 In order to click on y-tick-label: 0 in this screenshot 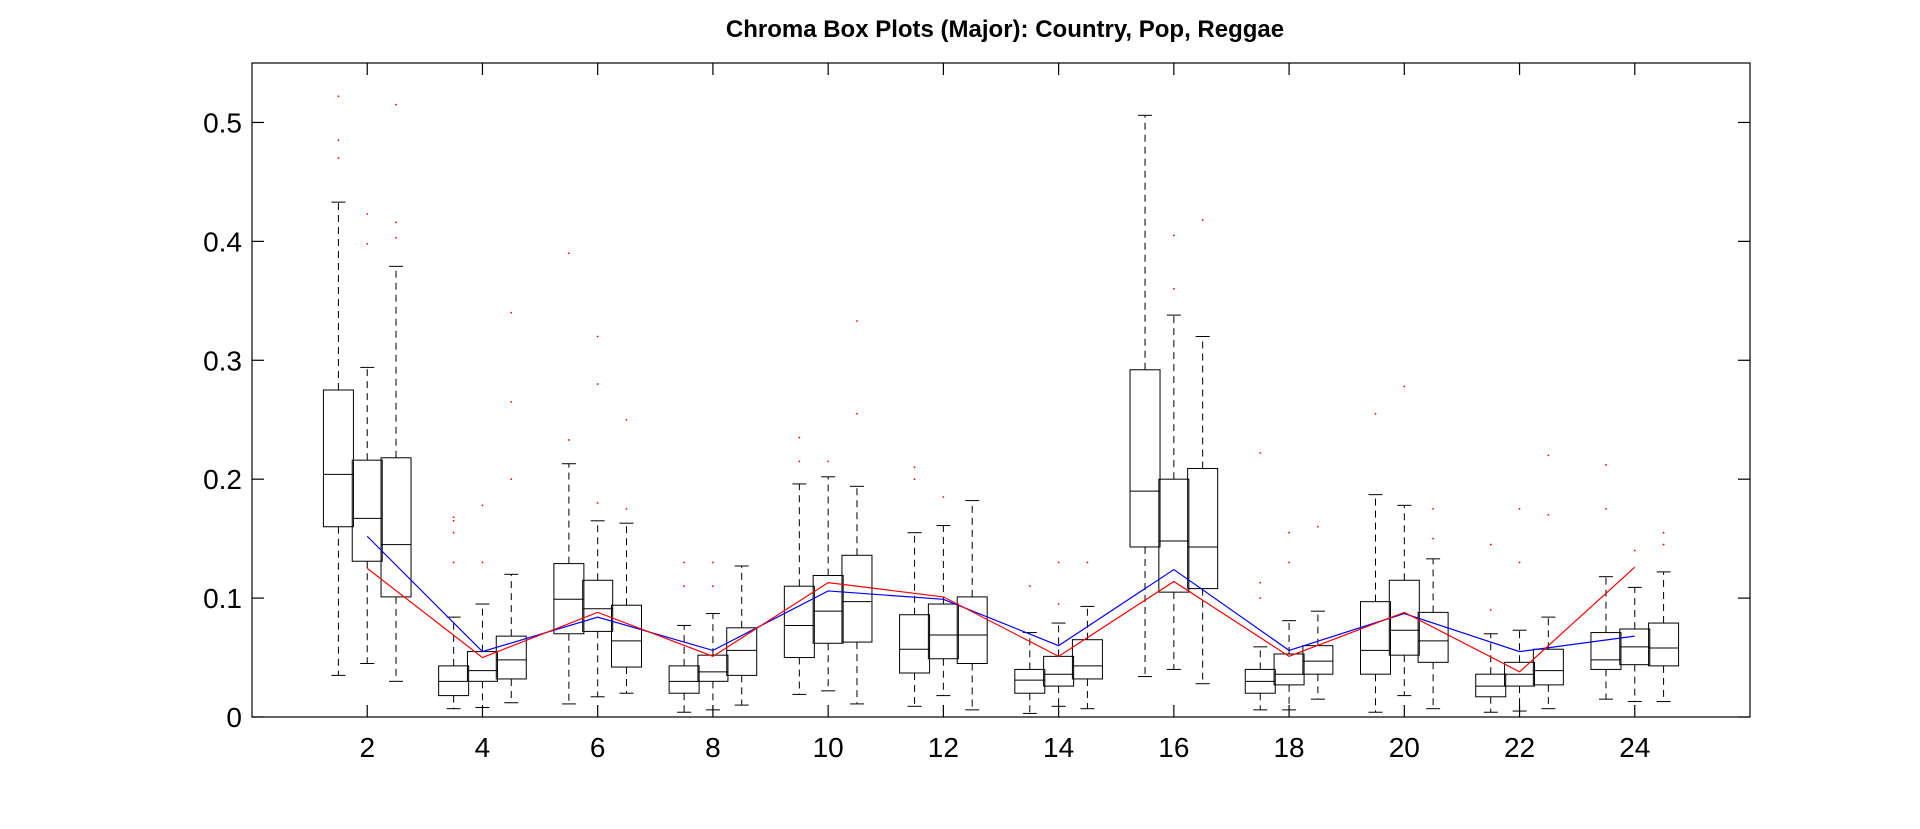, I will do `click(234, 717)`.